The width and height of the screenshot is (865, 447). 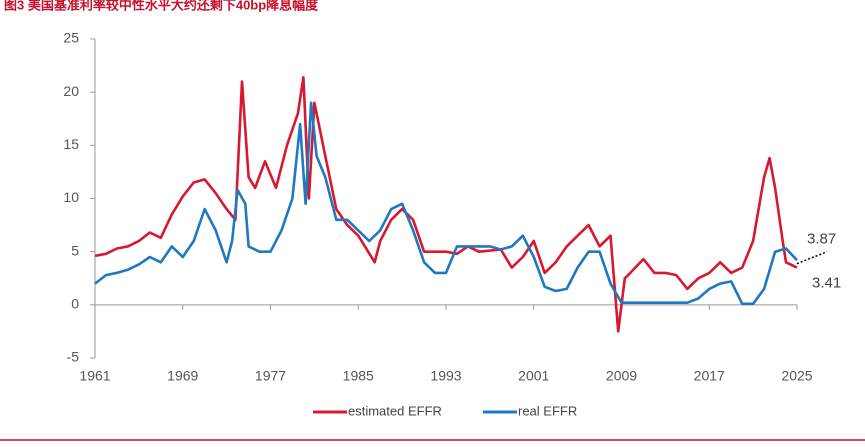 What do you see at coordinates (75, 304) in the screenshot?
I see `y-tick-label: 0` at bounding box center [75, 304].